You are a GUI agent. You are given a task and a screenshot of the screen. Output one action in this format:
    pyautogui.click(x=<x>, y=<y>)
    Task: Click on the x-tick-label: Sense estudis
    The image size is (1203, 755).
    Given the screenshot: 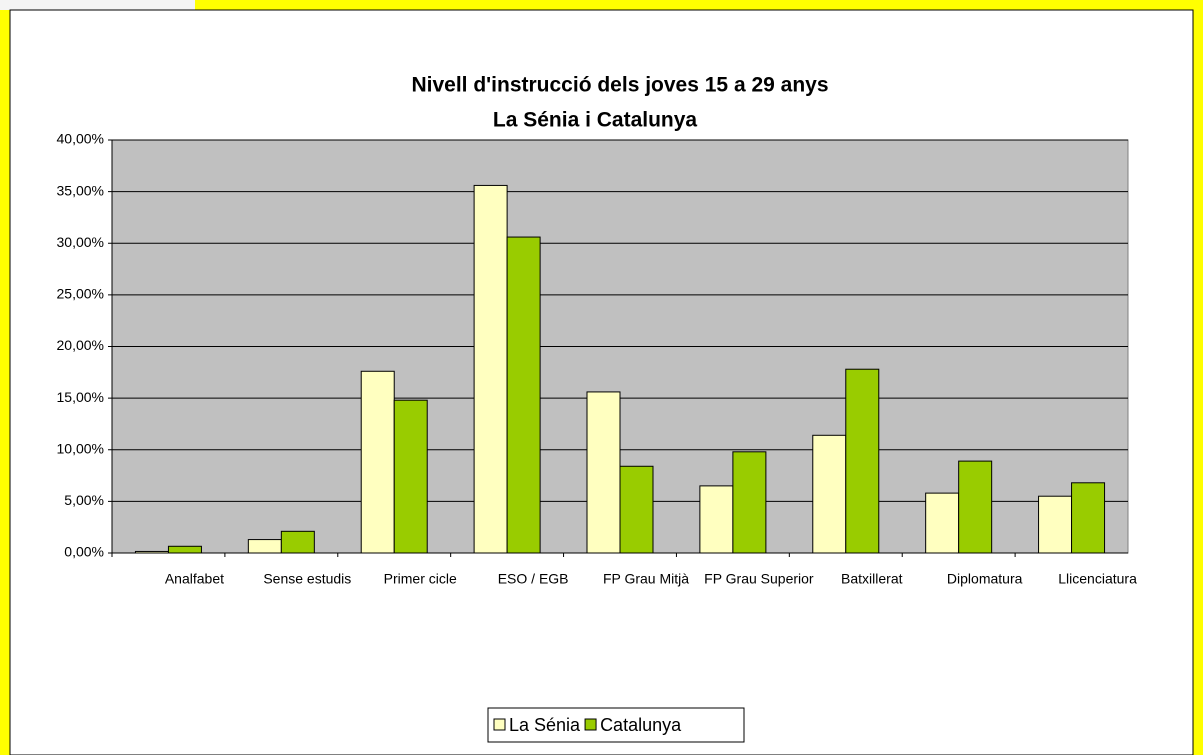 What is the action you would take?
    pyautogui.click(x=307, y=579)
    